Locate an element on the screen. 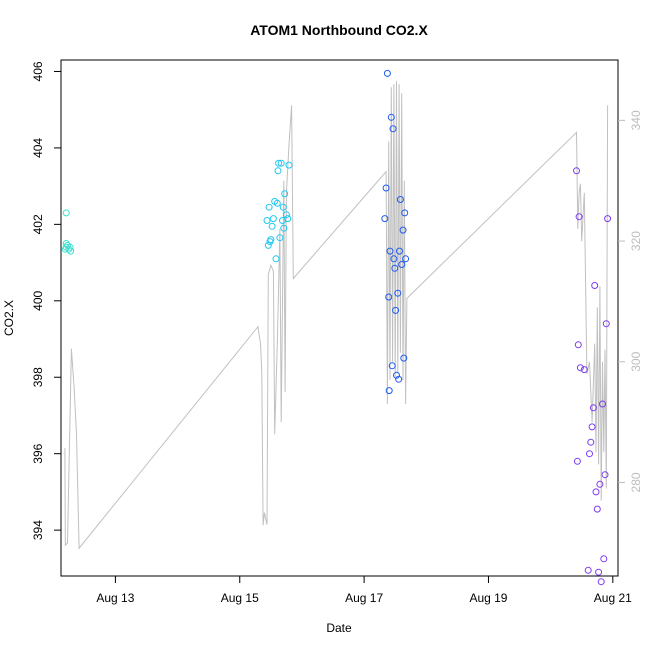 This screenshot has width=650, height=650. x-tick-label: Aug 19 is located at coordinates (488, 598).